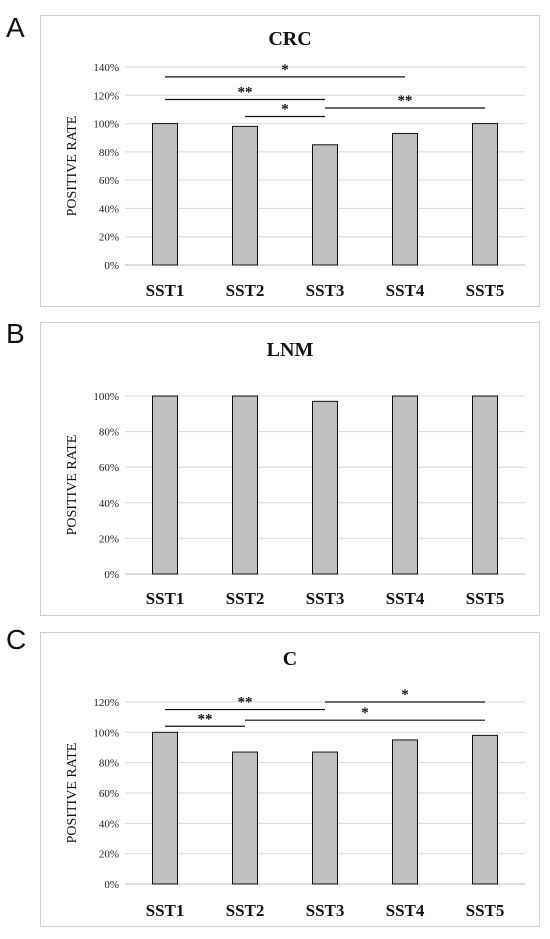  I want to click on panel-label-b: B, so click(15, 333).